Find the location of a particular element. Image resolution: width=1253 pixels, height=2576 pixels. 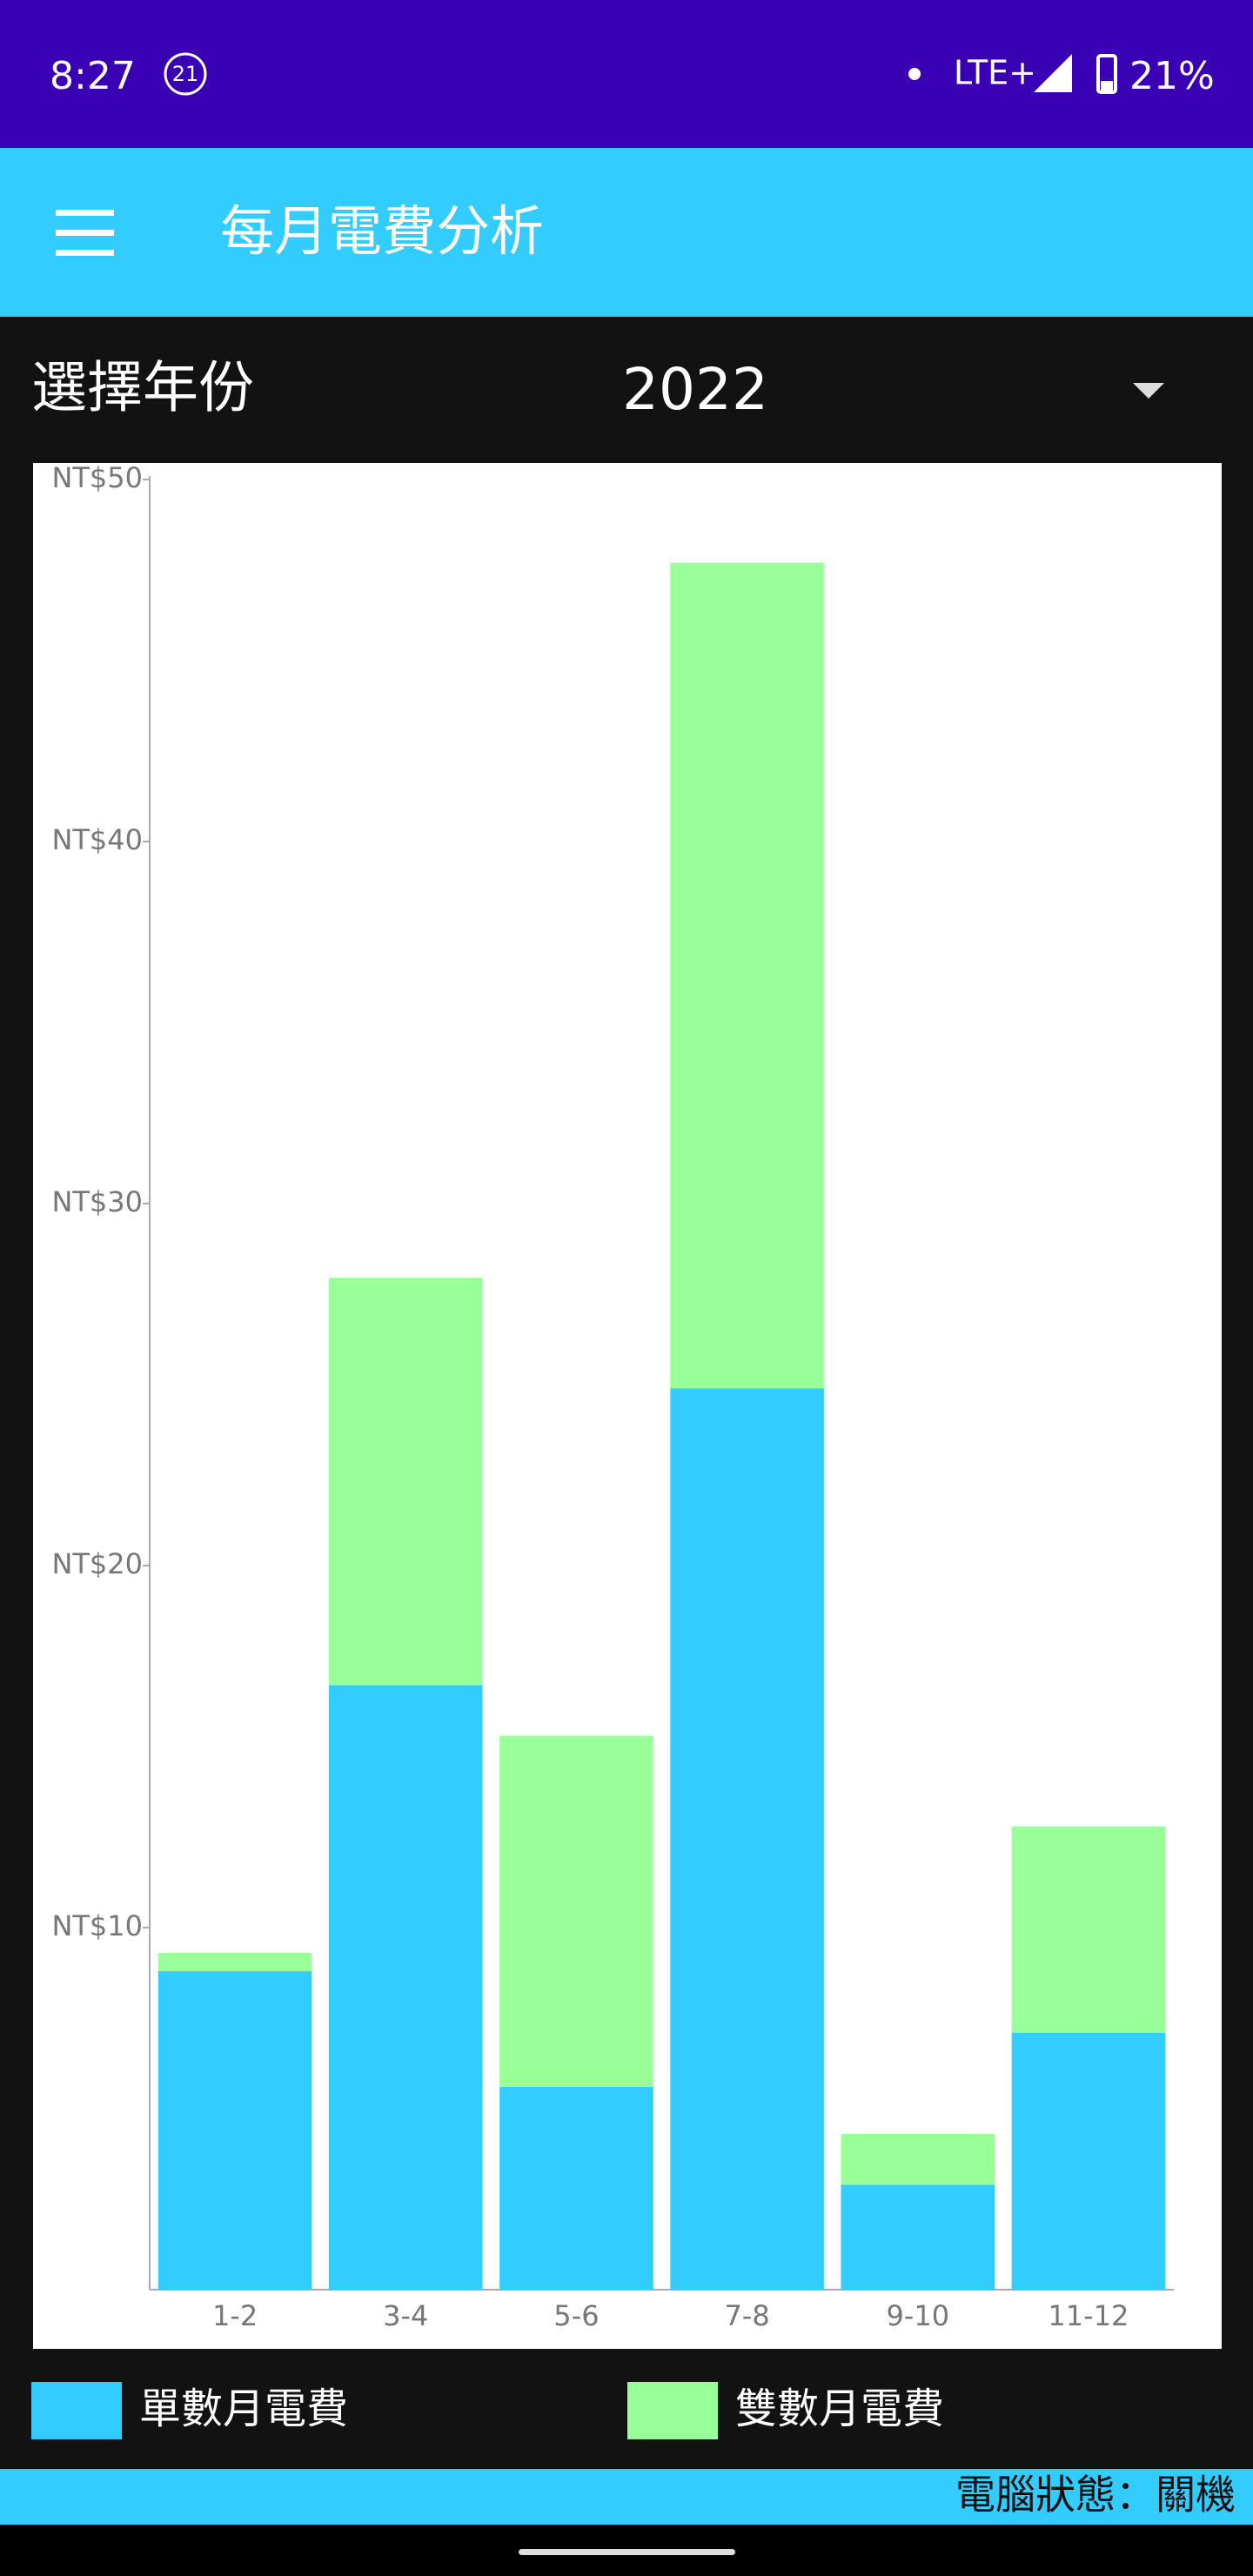

legend-label: 單數月電費 is located at coordinates (244, 2409).